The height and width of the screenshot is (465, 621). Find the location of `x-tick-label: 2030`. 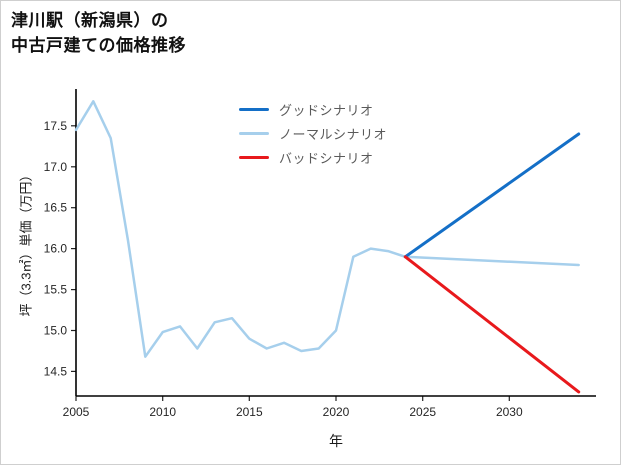

x-tick-label: 2030 is located at coordinates (509, 412).